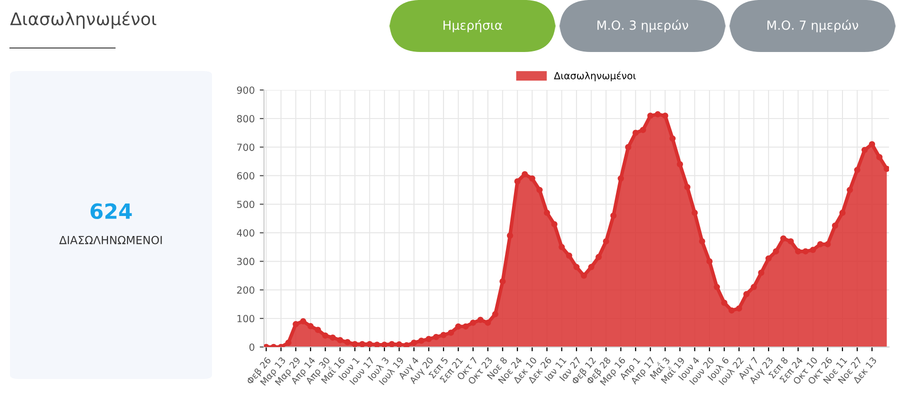 This screenshot has height=398, width=900. Describe the element at coordinates (245, 176) in the screenshot. I see `y-tick-label: 600` at that location.